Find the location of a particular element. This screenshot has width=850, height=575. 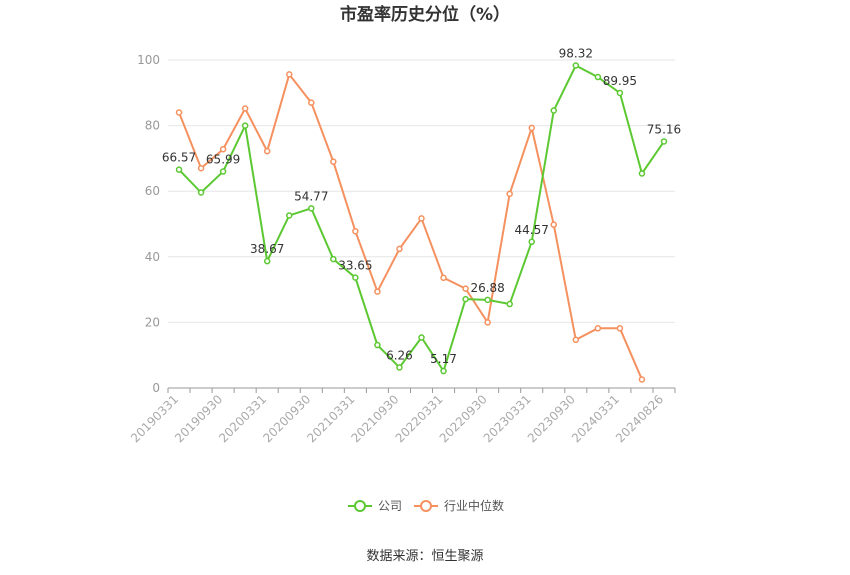

y-tick-label: 40 is located at coordinates (152, 257).